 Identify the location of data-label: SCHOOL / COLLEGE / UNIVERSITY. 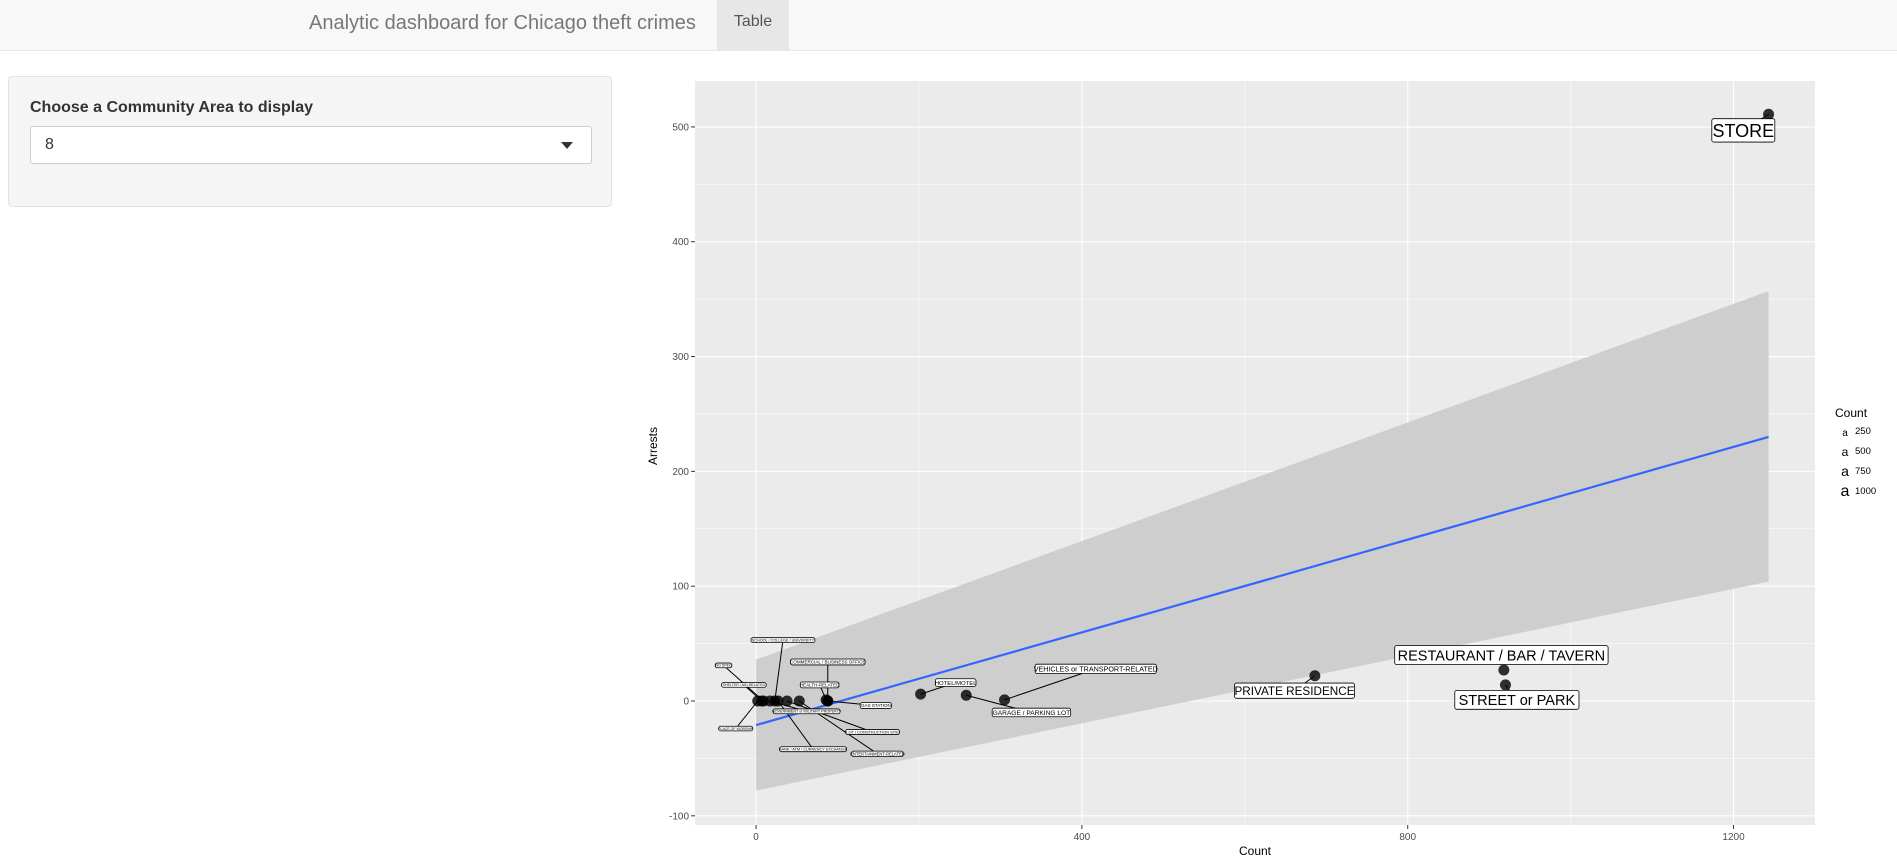
(783, 641).